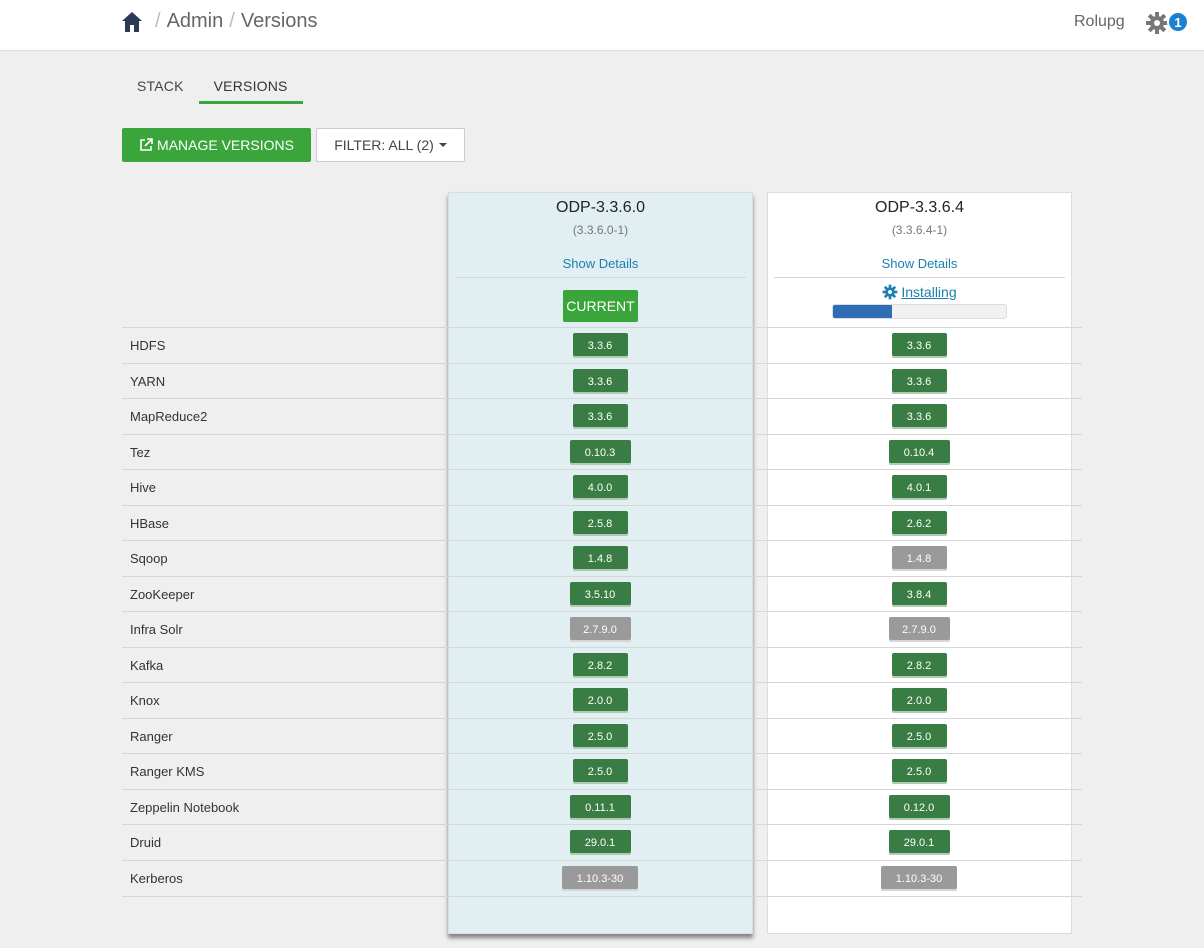 Image resolution: width=1204 pixels, height=948 pixels. Describe the element at coordinates (442, 145) in the screenshot. I see `caret-down-icon` at that location.